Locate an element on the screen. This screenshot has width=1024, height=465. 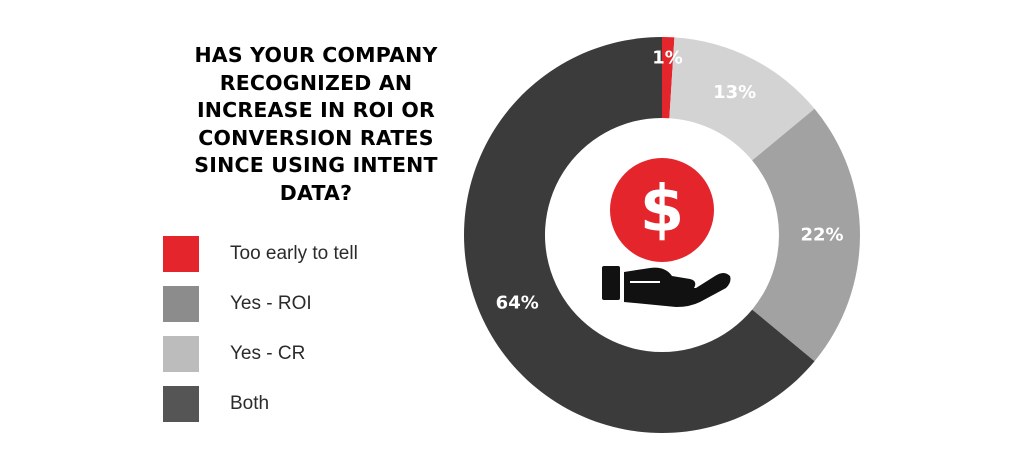
legend-label-yes-roi: Yes - ROI is located at coordinates (271, 303).